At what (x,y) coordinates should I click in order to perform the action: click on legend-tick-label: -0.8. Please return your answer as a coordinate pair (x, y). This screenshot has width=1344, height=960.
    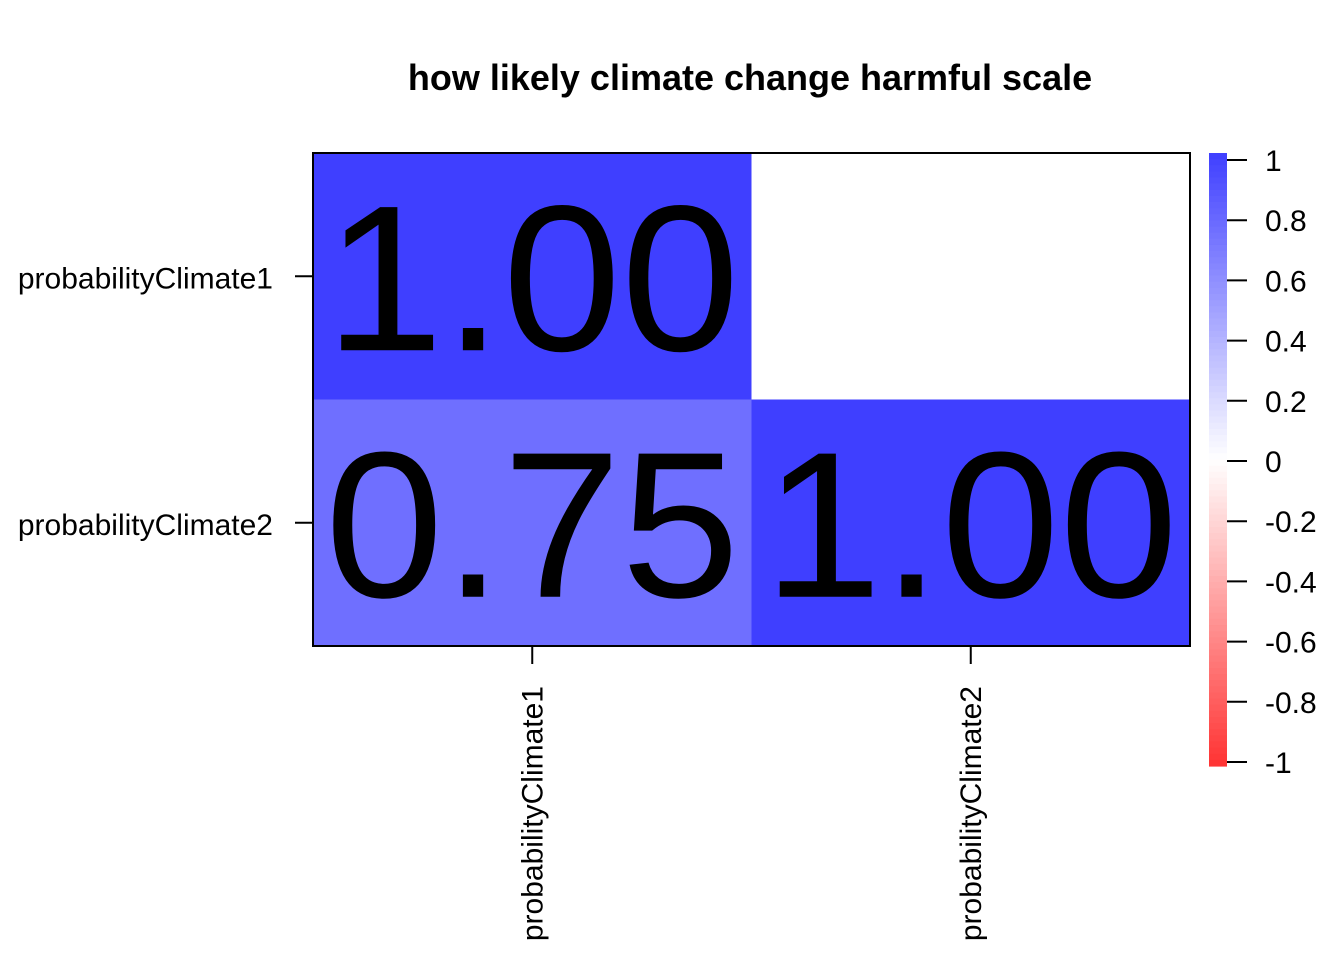
    Looking at the image, I should click on (1291, 703).